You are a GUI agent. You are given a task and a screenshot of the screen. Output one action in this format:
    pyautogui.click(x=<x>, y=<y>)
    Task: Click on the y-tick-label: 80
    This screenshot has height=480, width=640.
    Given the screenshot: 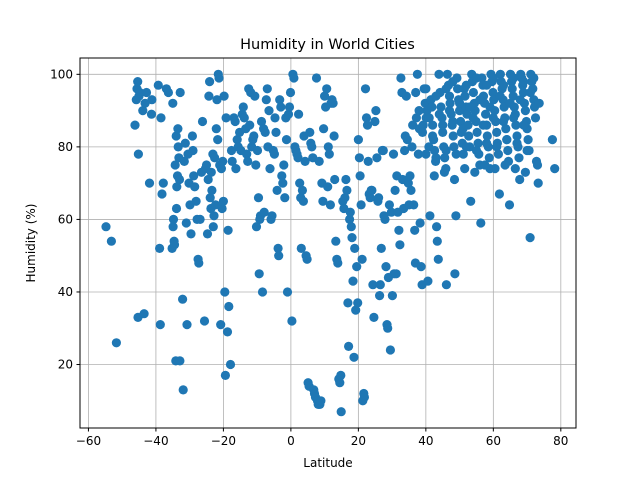 What is the action you would take?
    pyautogui.click(x=65, y=147)
    